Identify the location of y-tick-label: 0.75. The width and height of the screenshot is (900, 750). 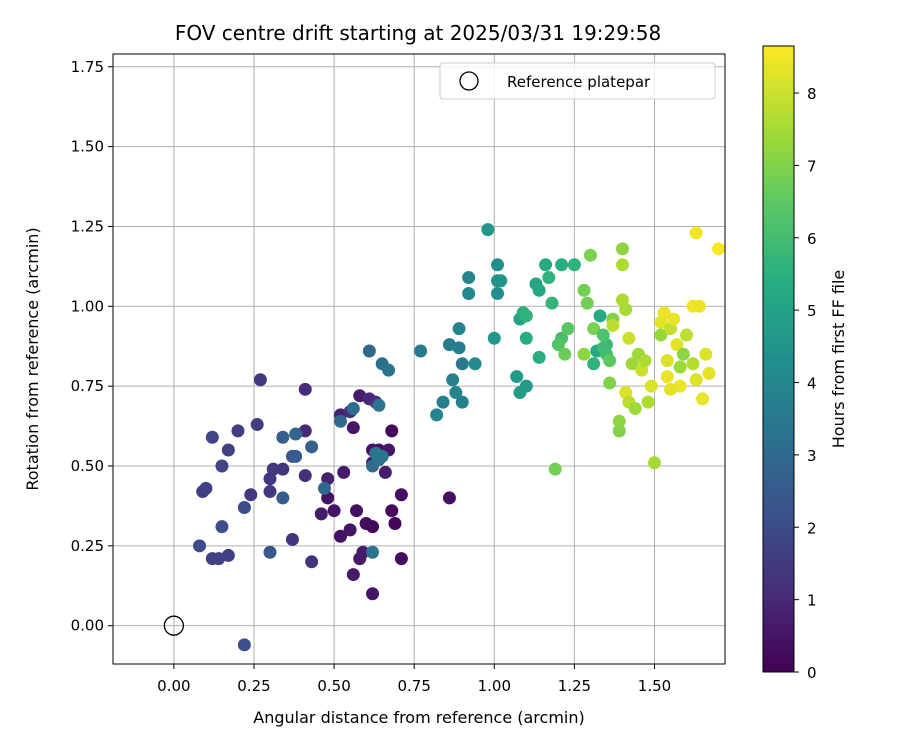
(87, 386).